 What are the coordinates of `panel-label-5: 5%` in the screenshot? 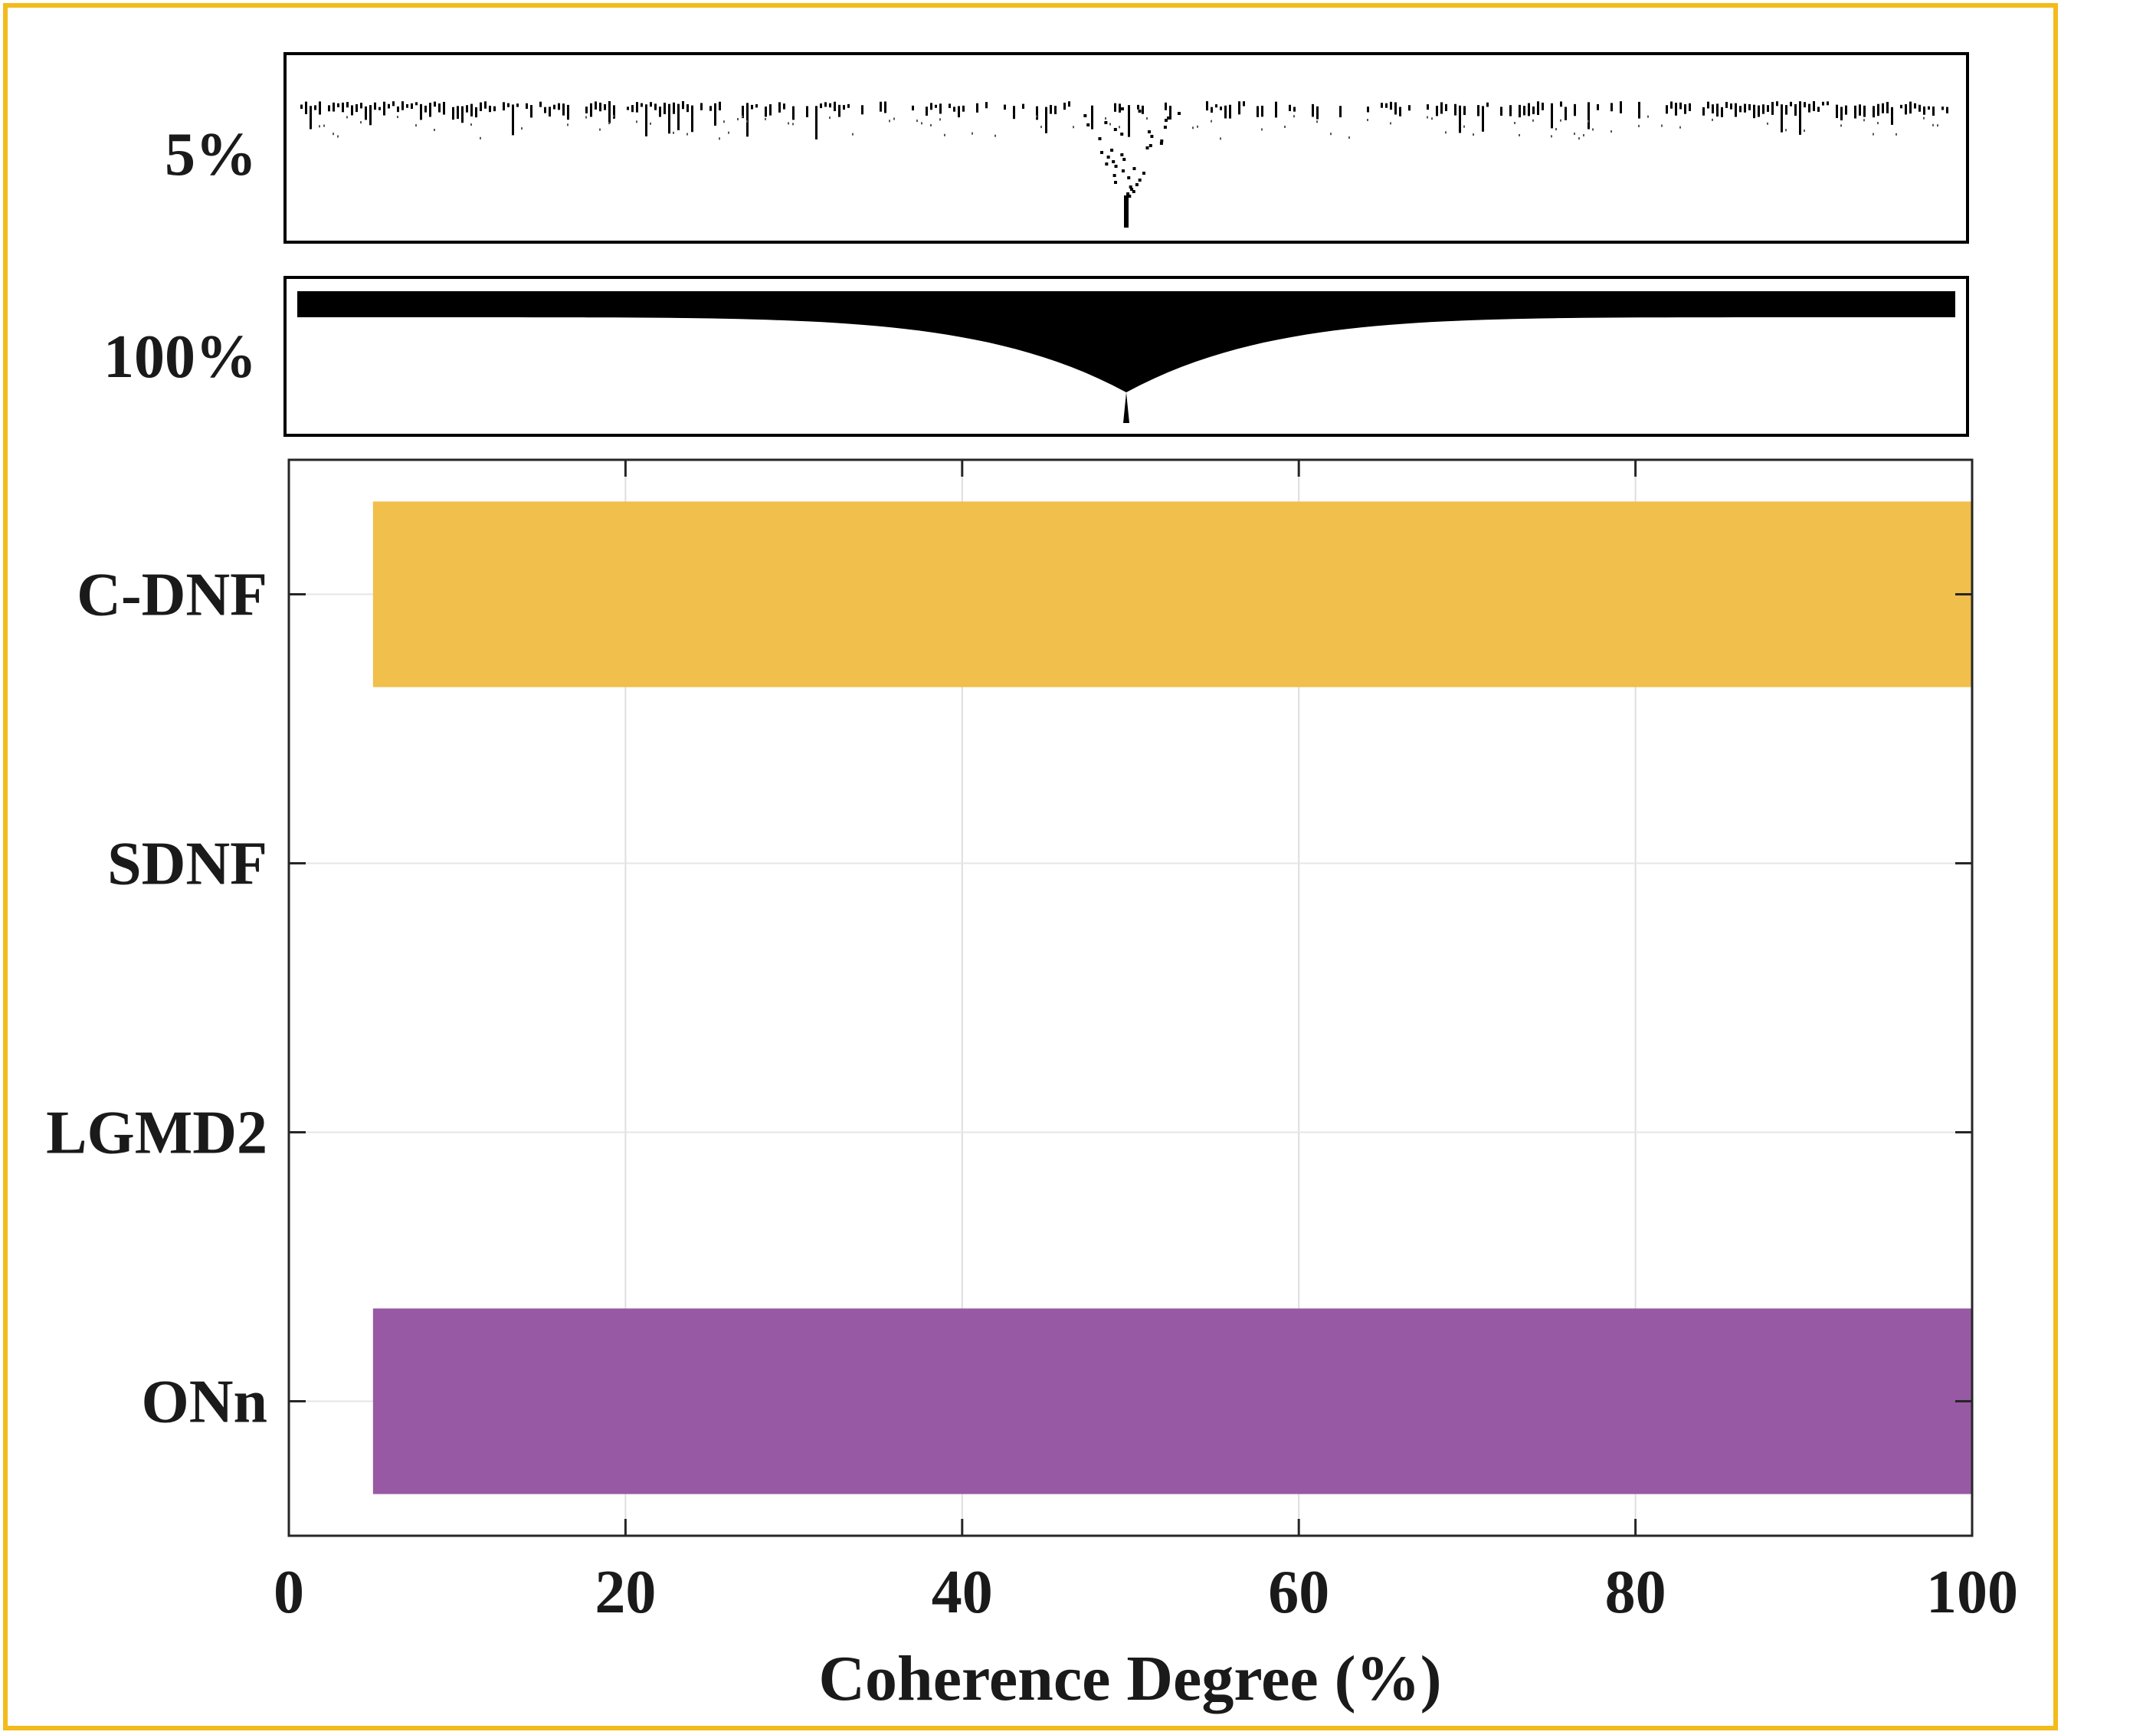 It's located at (211, 155).